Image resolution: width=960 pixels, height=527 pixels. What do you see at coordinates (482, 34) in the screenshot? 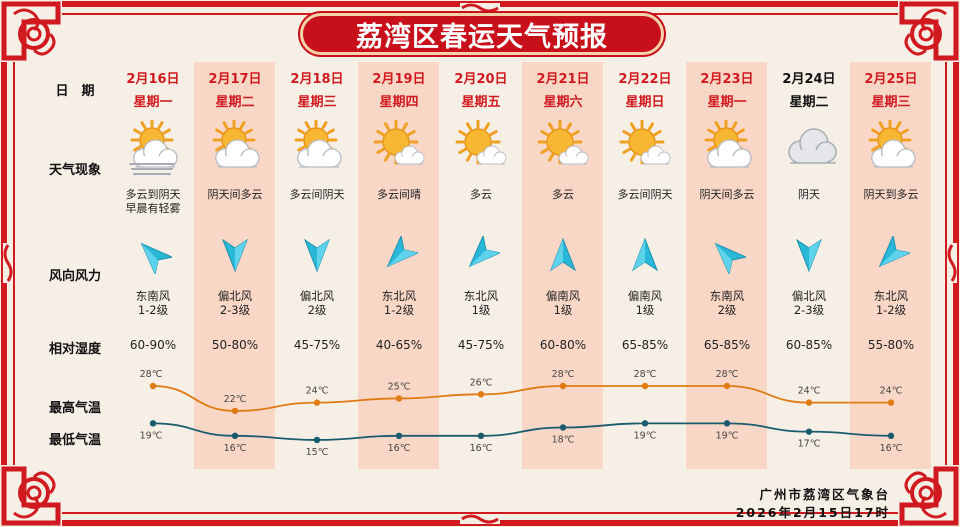
I see `page-title: 荔湾区春运天气预报` at bounding box center [482, 34].